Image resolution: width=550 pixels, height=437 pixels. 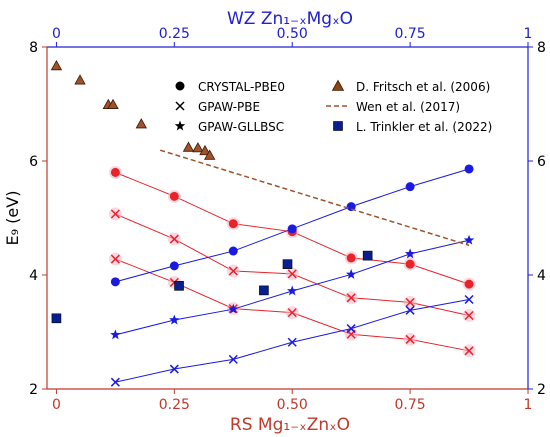 I want to click on top-tick-label: 0.75, so click(x=410, y=34).